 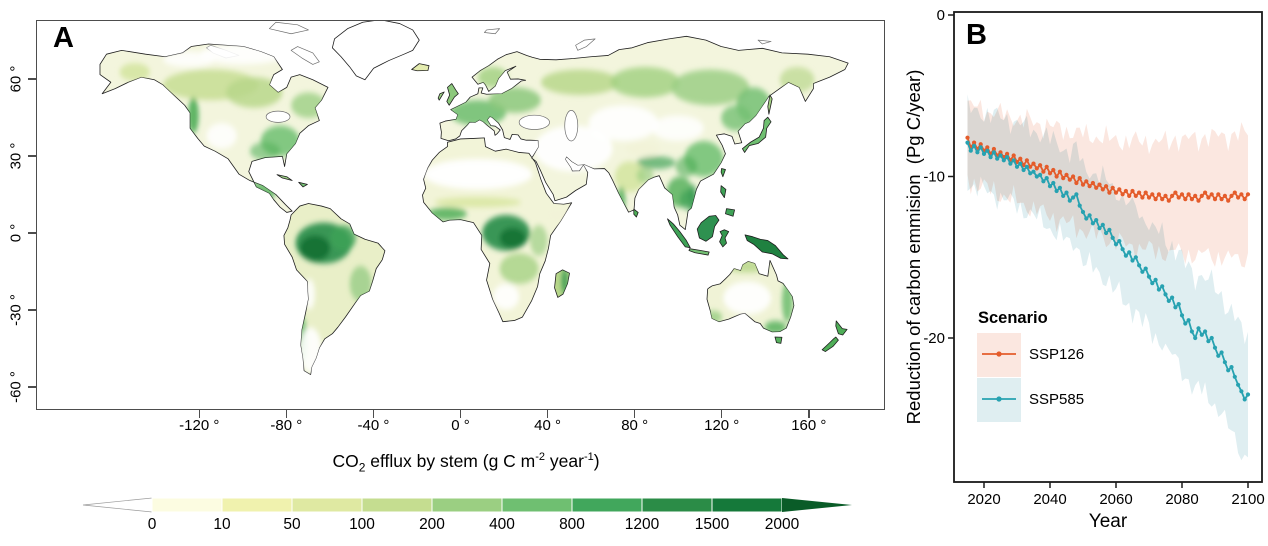 I want to click on great-britain, so click(x=453, y=95).